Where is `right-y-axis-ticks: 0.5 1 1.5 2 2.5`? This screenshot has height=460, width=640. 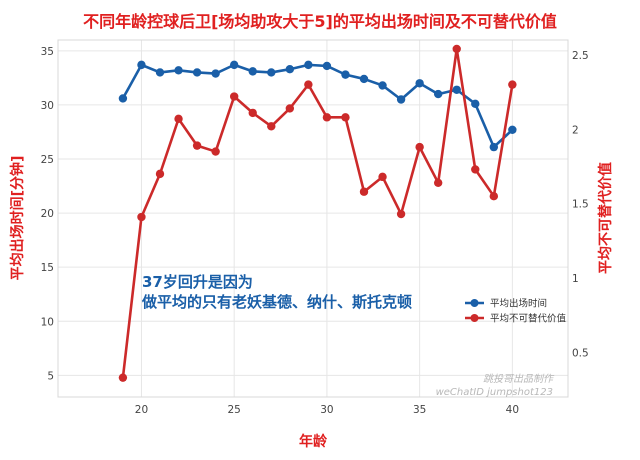 right-y-axis-ticks: 0.5 1 1.5 2 2.5 is located at coordinates (580, 205).